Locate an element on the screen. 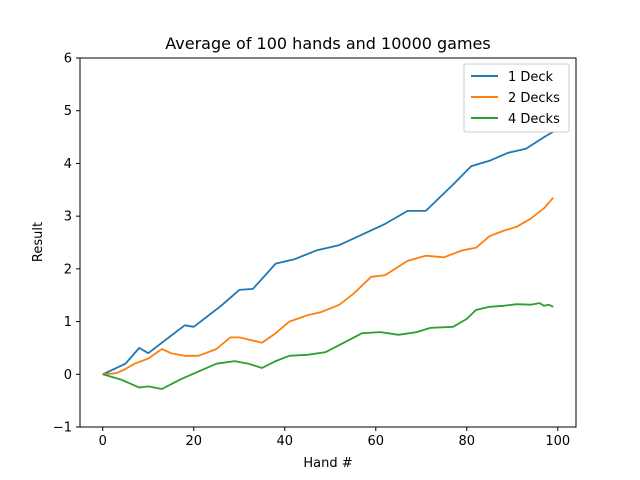 The height and width of the screenshot is (480, 640). x-tick-label: 40 is located at coordinates (284, 441).